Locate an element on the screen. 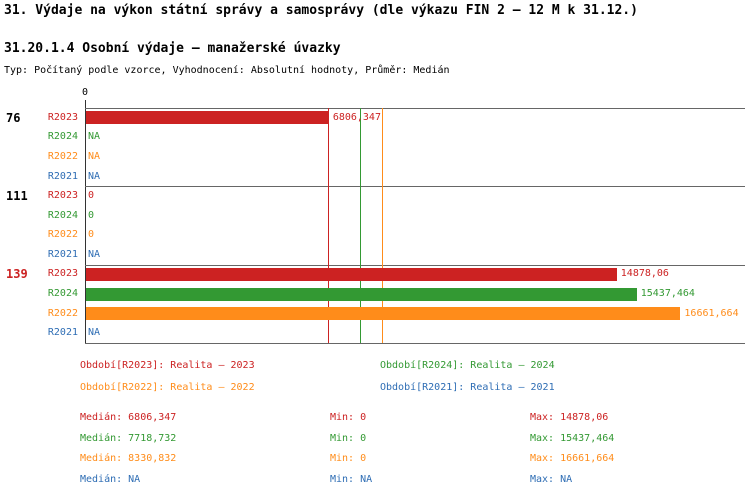 This screenshot has height=498, width=750. stat-median-R2021: Medián: NA is located at coordinates (110, 479).